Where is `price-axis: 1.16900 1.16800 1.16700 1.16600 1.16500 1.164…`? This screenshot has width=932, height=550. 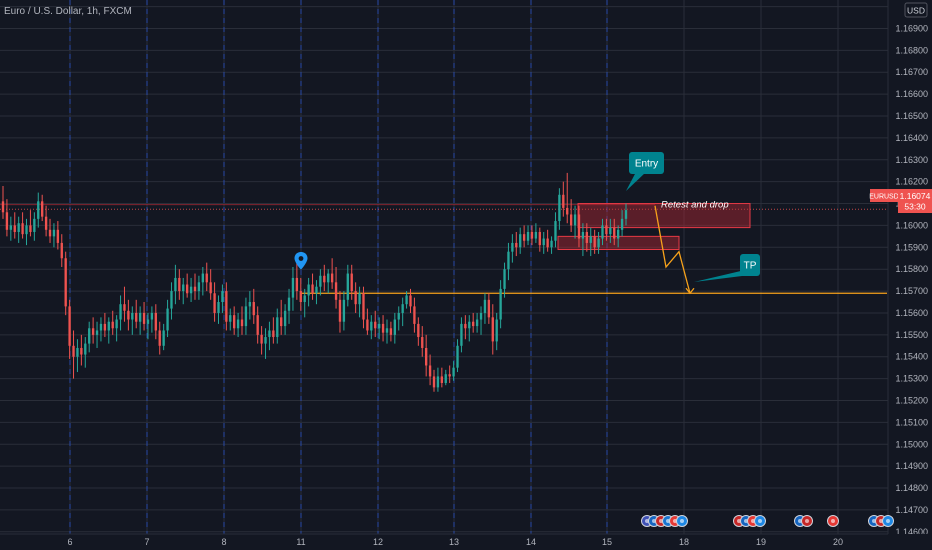
price-axis: 1.16900 1.16800 1.16700 1.16600 1.16500 1.164… is located at coordinates (911, 279).